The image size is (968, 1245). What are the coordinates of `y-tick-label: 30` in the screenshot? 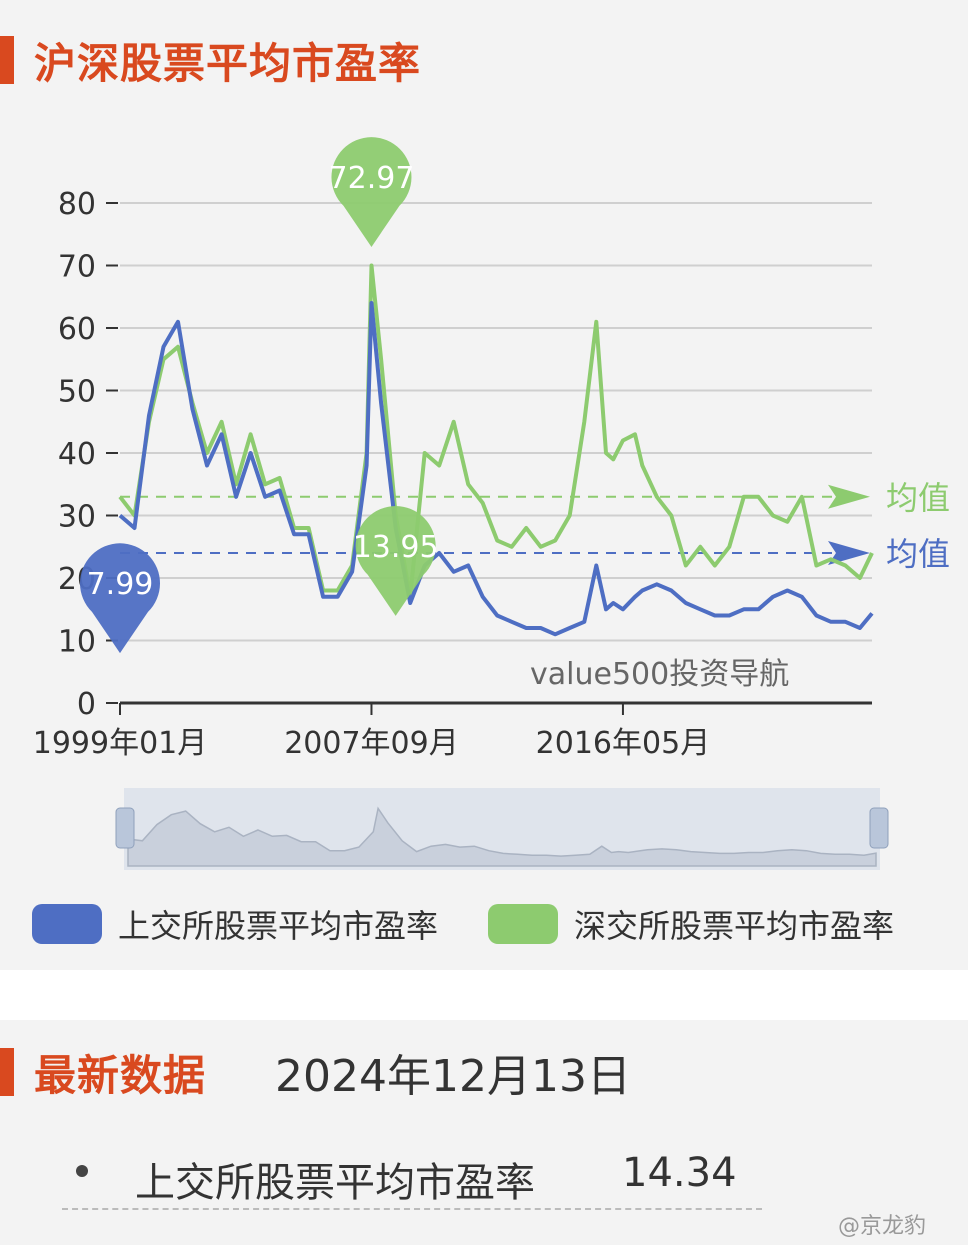 It's located at (77, 517).